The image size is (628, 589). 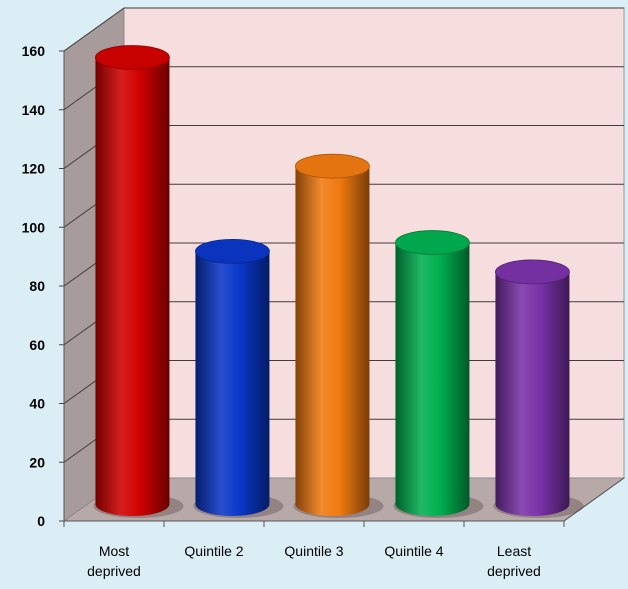 I want to click on x-tick-label: Least deprived, so click(x=514, y=561).